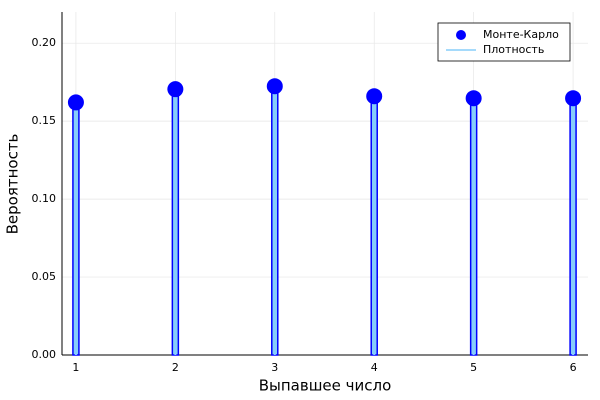 The width and height of the screenshot is (600, 400). What do you see at coordinates (473, 367) in the screenshot?
I see `x-tick-label: 5` at bounding box center [473, 367].